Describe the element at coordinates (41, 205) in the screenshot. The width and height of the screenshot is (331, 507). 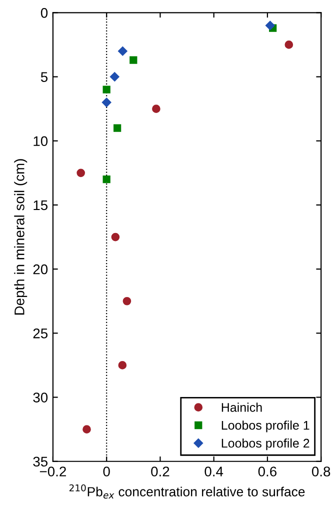
I see `y-tick-label: 15` at that location.